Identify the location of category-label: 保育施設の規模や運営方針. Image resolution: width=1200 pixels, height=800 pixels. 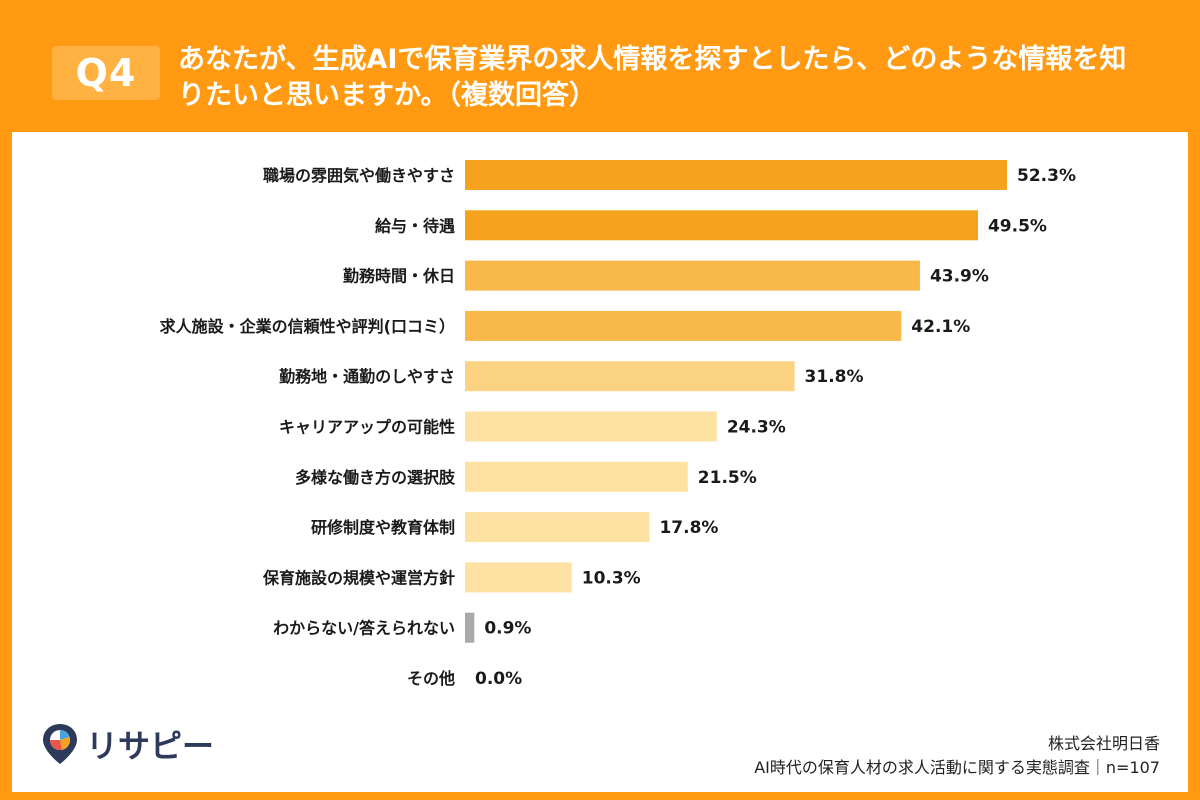
(358, 577).